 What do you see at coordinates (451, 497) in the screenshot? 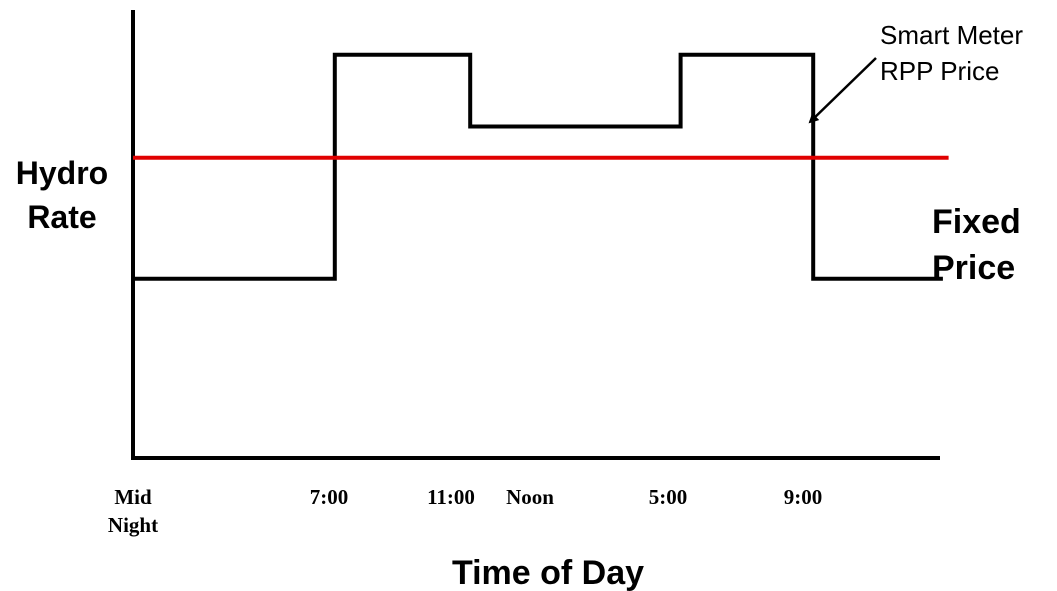
I see `x-tick-label: 11:00` at bounding box center [451, 497].